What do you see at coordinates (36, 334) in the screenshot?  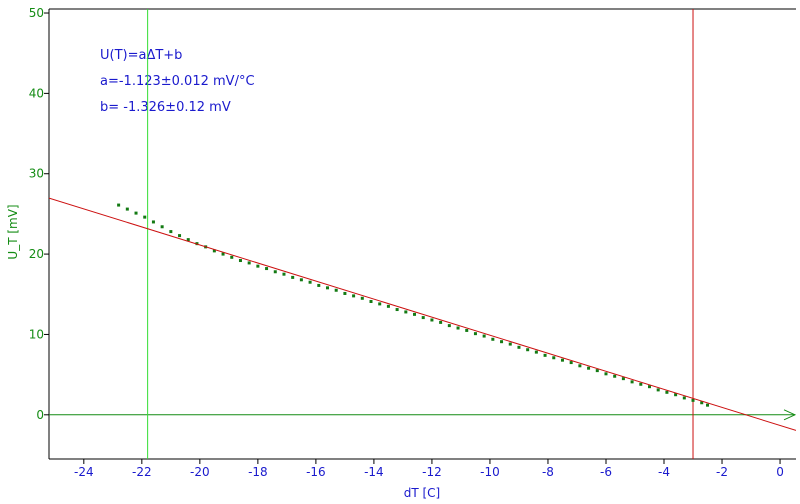 I see `y-tick-label: 10` at bounding box center [36, 334].